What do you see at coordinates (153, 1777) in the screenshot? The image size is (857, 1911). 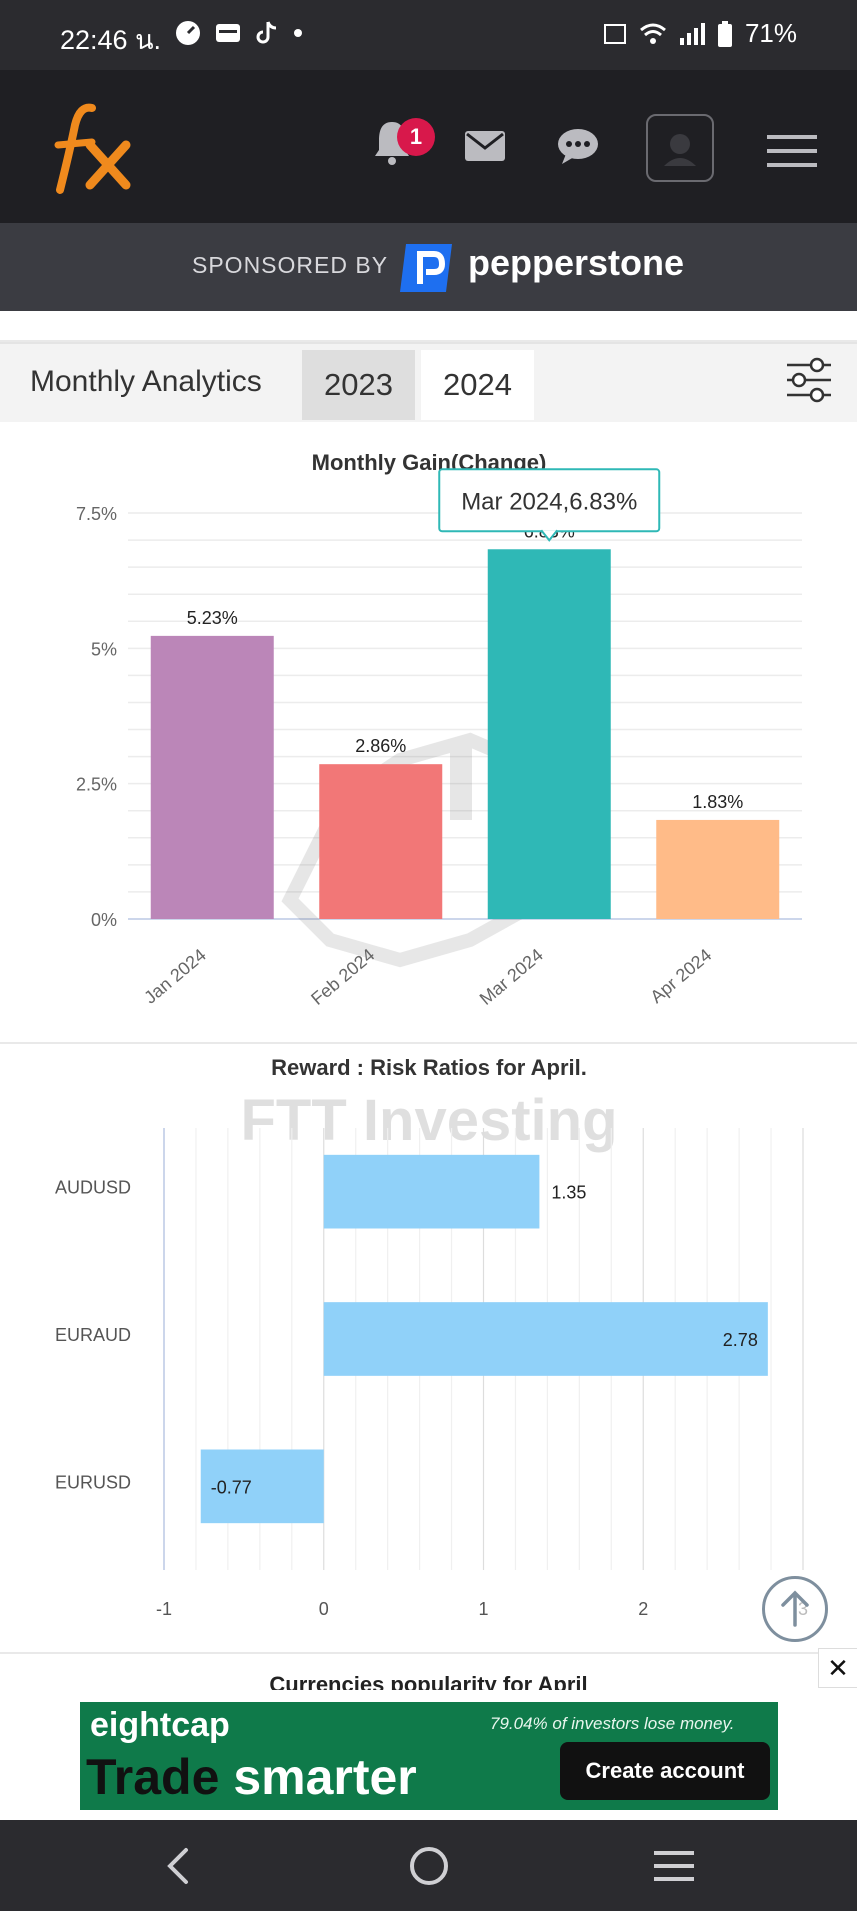 I see `ad-slogan-part1: Trade` at bounding box center [153, 1777].